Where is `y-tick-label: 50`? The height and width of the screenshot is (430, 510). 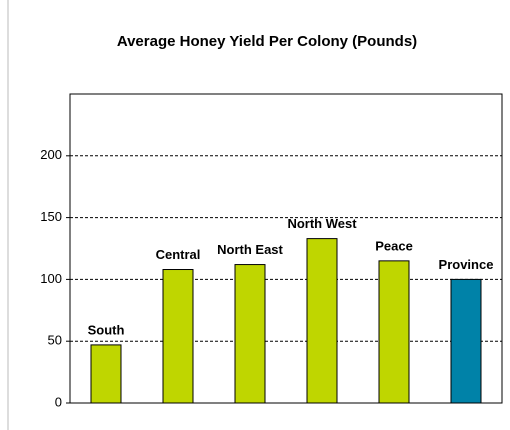 y-tick-label: 50 is located at coordinates (55, 340).